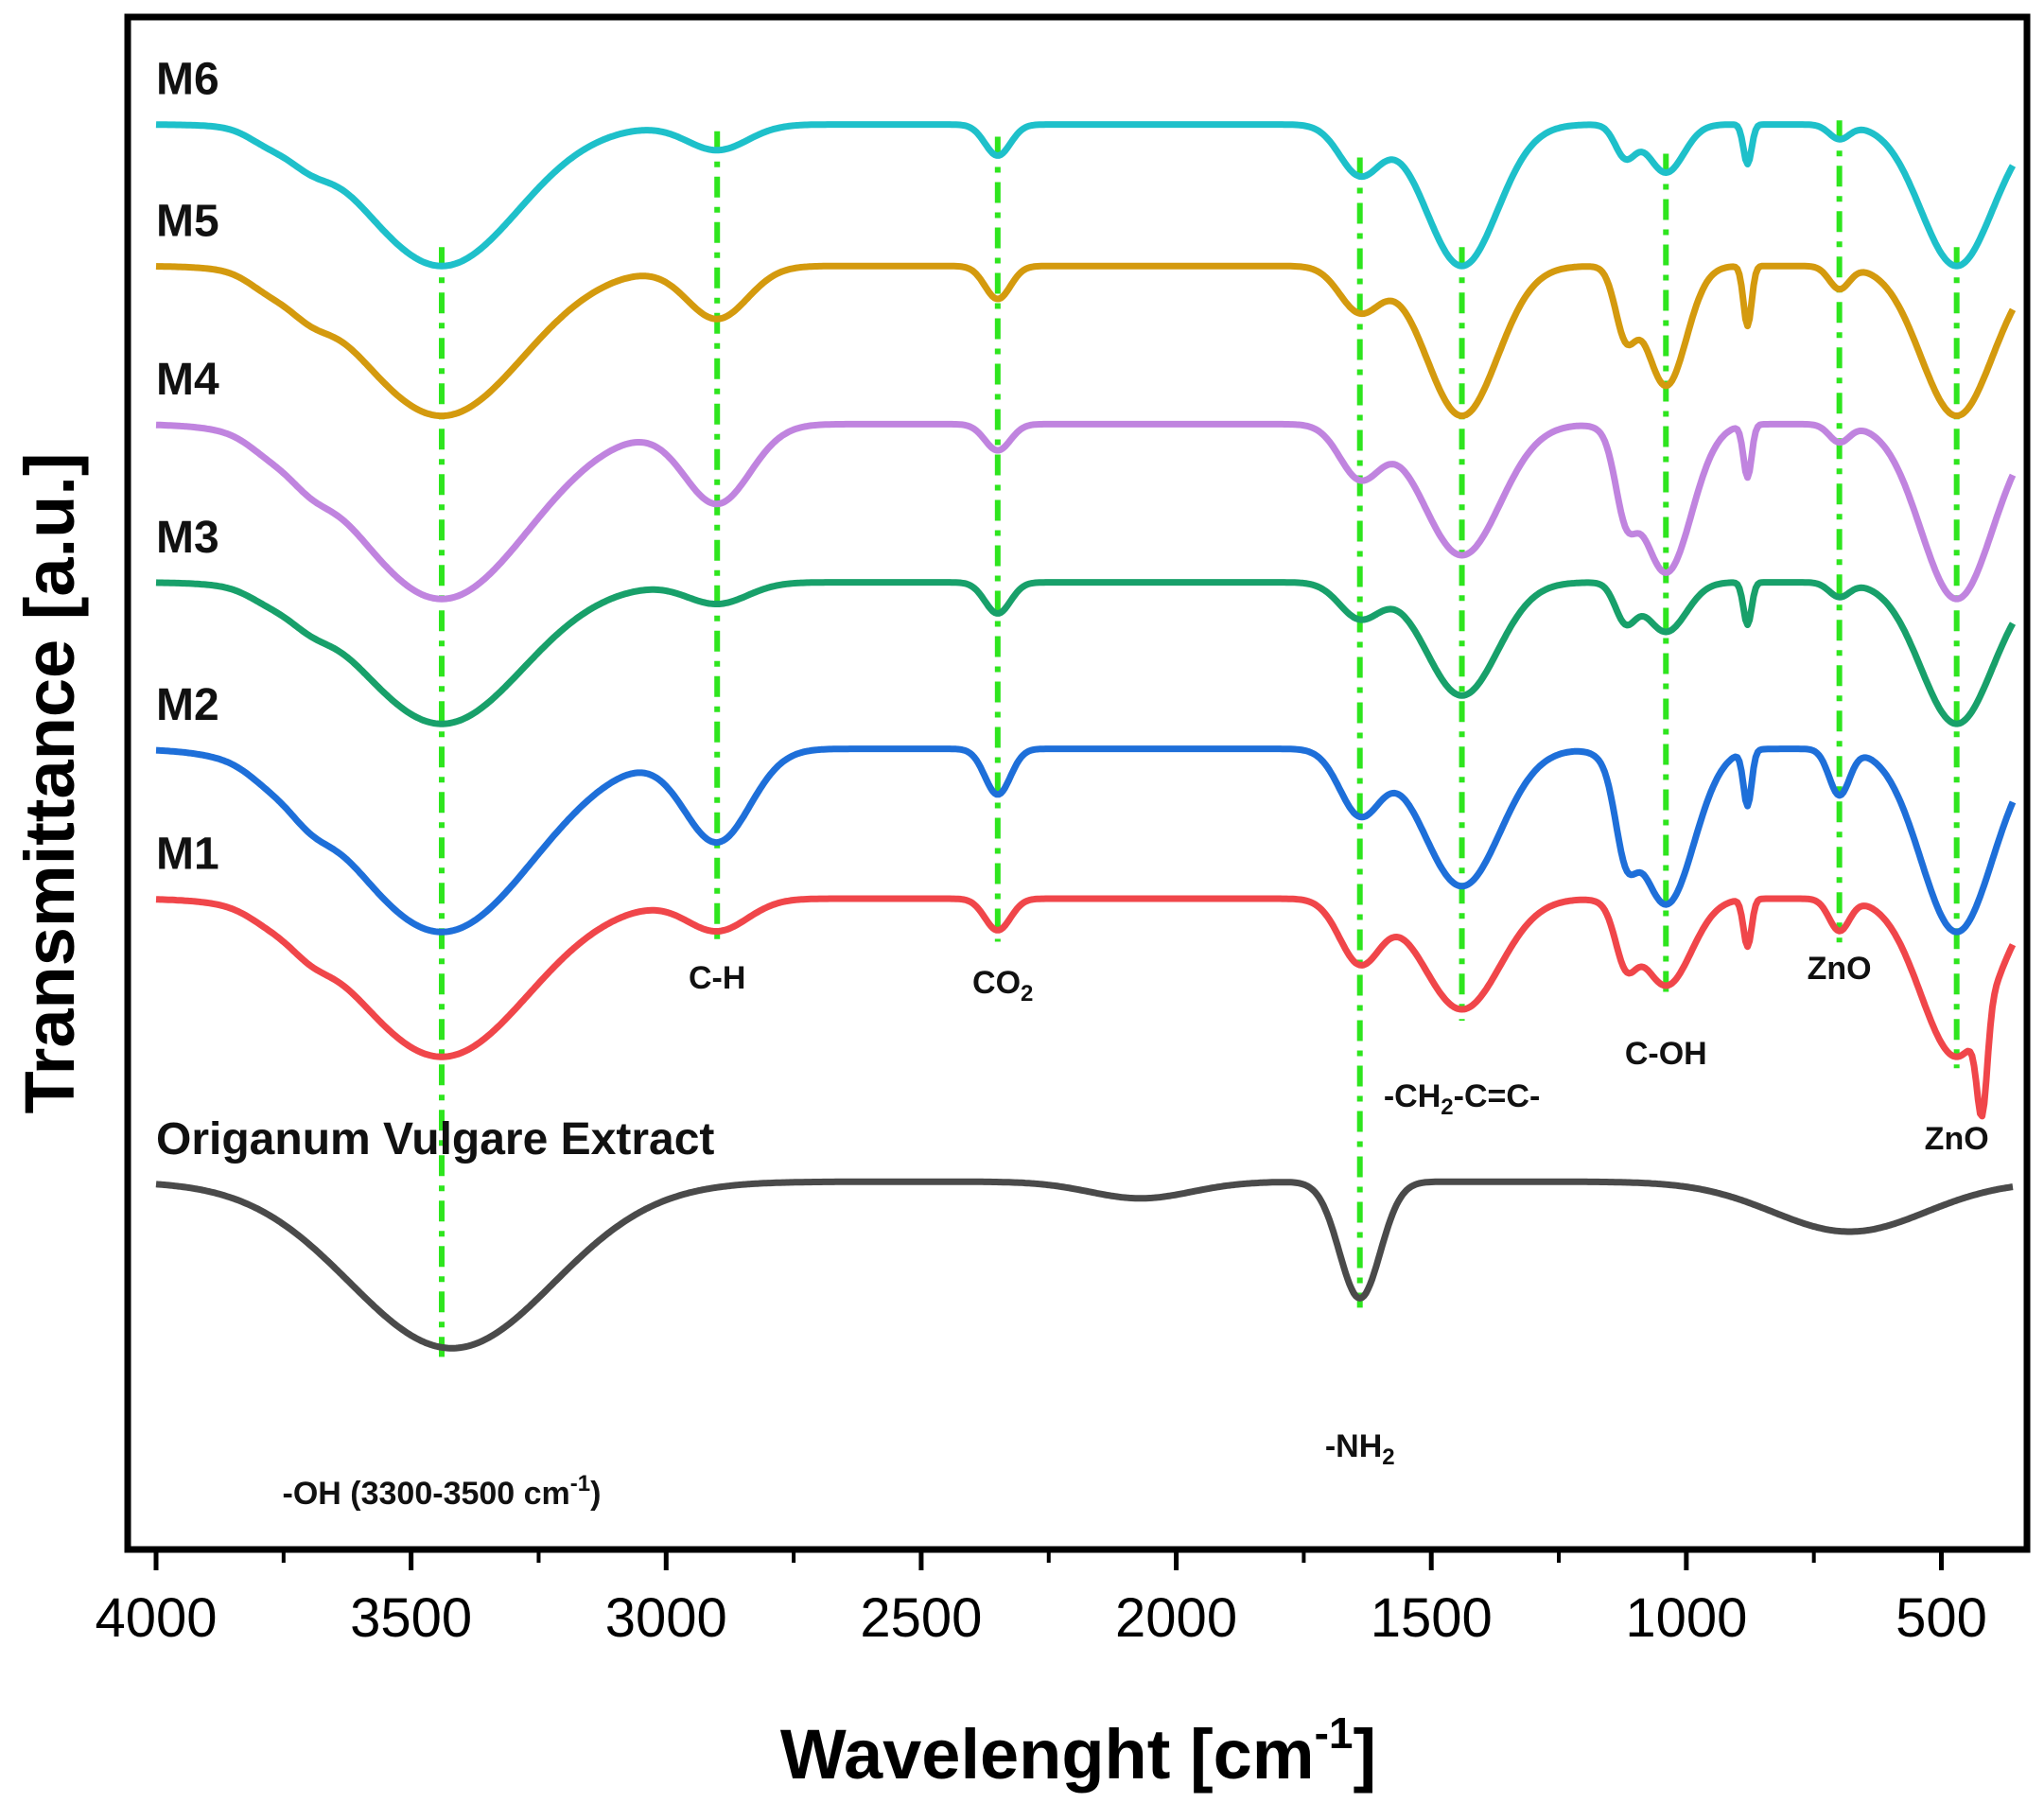 The width and height of the screenshot is (2044, 1803). Describe the element at coordinates (1084, 1265) in the screenshot. I see `series-line-origanum-vulgare-extract` at that location.